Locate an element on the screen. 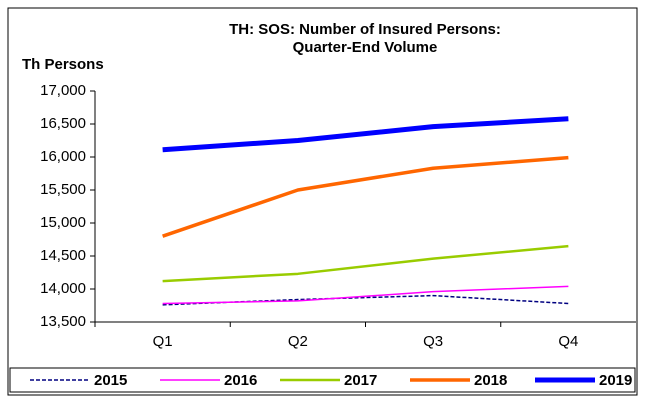  y-tick-label: 15,000 is located at coordinates (63, 222).